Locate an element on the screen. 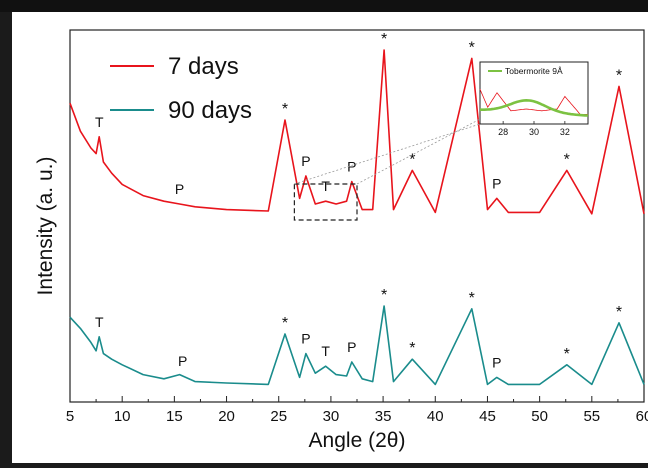  legend-label: 7 days is located at coordinates (203, 66).